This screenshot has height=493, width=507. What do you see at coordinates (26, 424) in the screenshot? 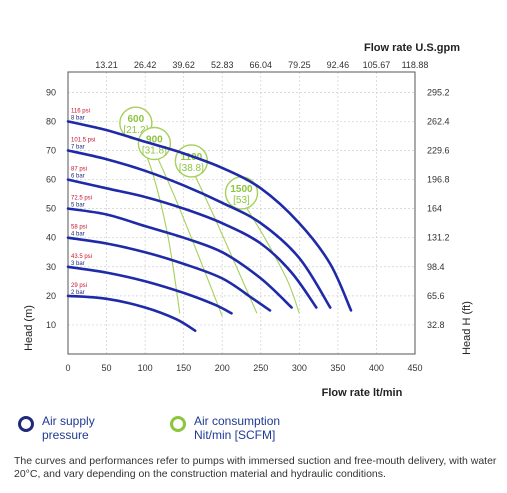
I see `blue-ring-icon` at bounding box center [26, 424].